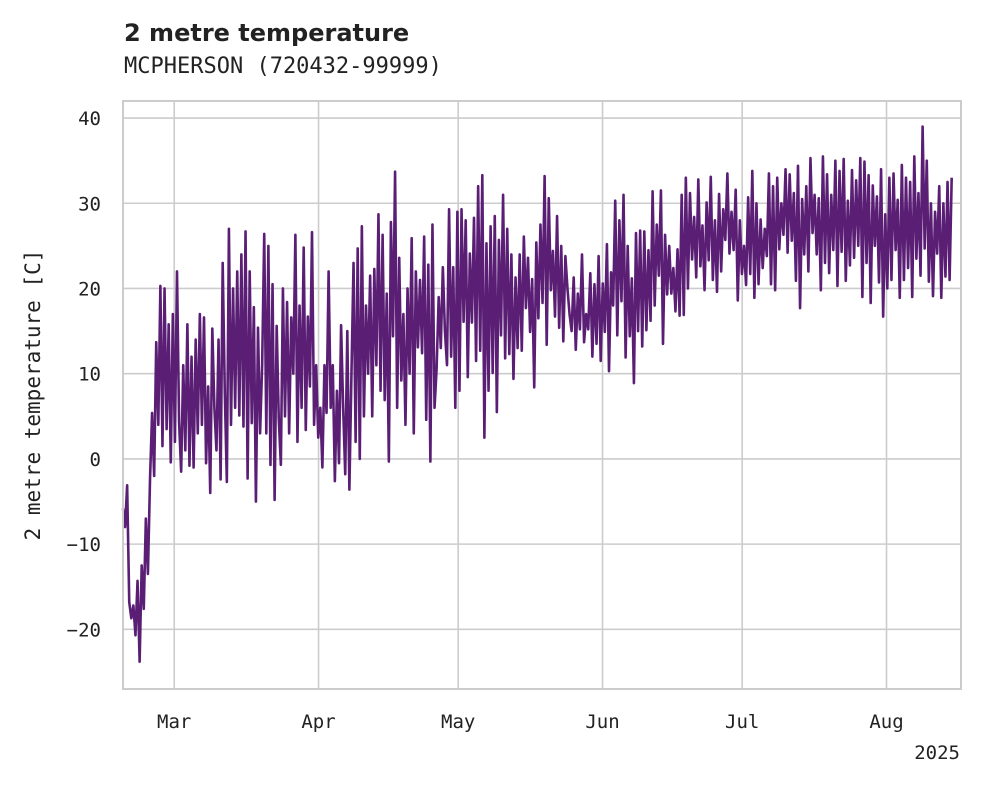 The height and width of the screenshot is (785, 981). I want to click on chart-subtitle: MCPHERSON (720432-99999), so click(283, 66).